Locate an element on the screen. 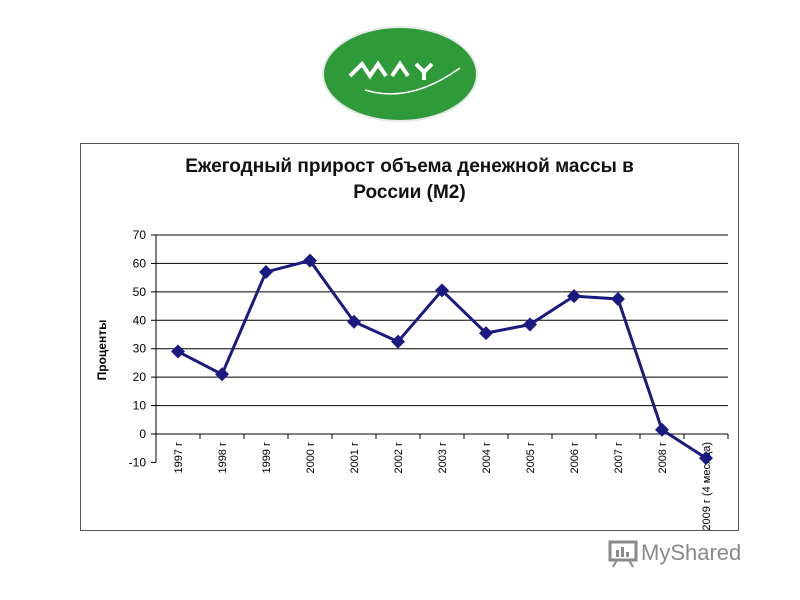 Image resolution: width=800 pixels, height=600 pixels. x-tick-label: 2005 г is located at coordinates (531, 458).